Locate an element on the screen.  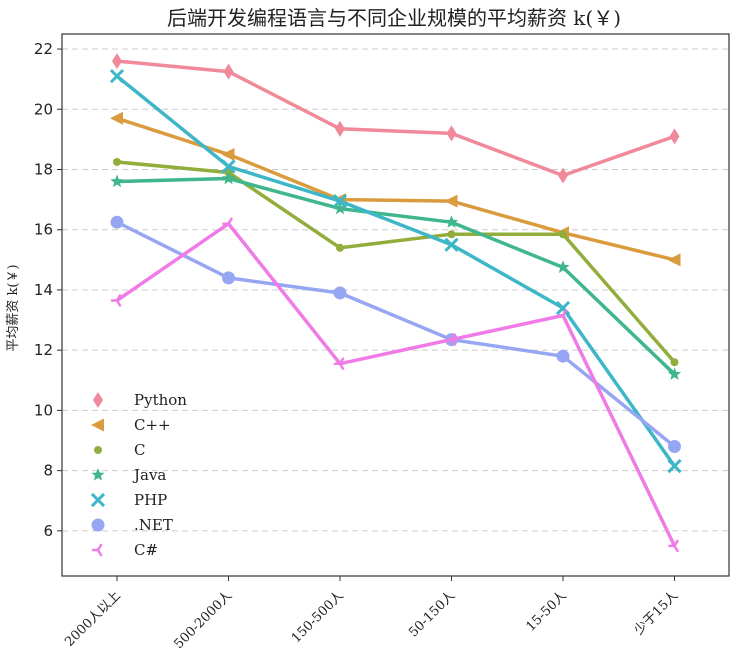
y-tick-label: 20 is located at coordinates (43, 109).